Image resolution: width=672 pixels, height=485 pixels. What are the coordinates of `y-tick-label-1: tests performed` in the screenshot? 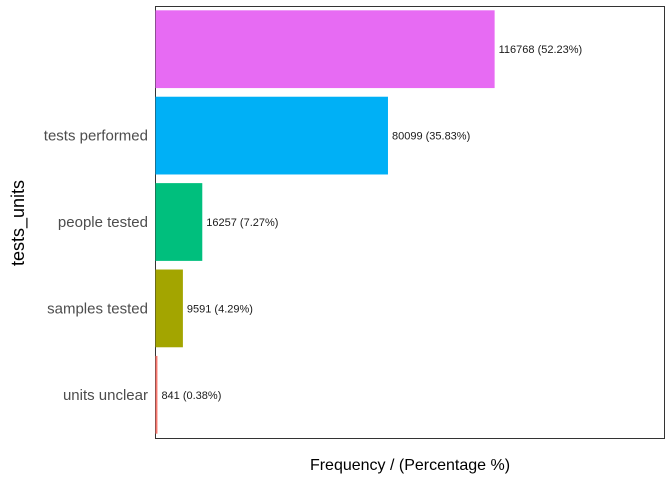 It's located at (96, 136).